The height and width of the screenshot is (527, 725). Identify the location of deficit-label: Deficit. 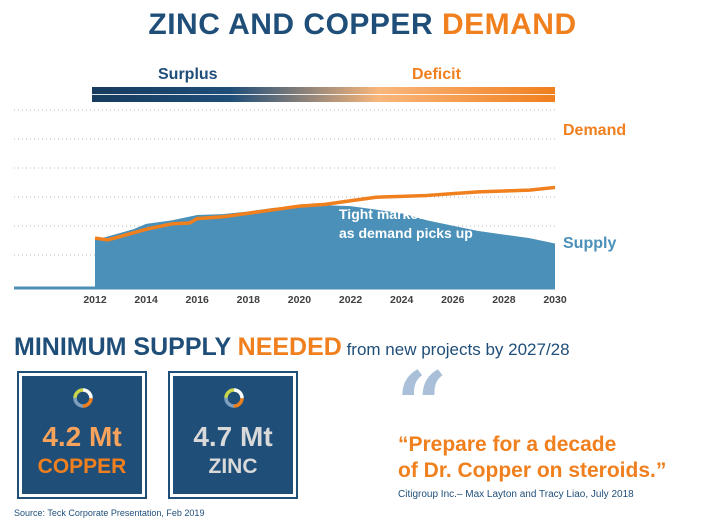
(436, 74).